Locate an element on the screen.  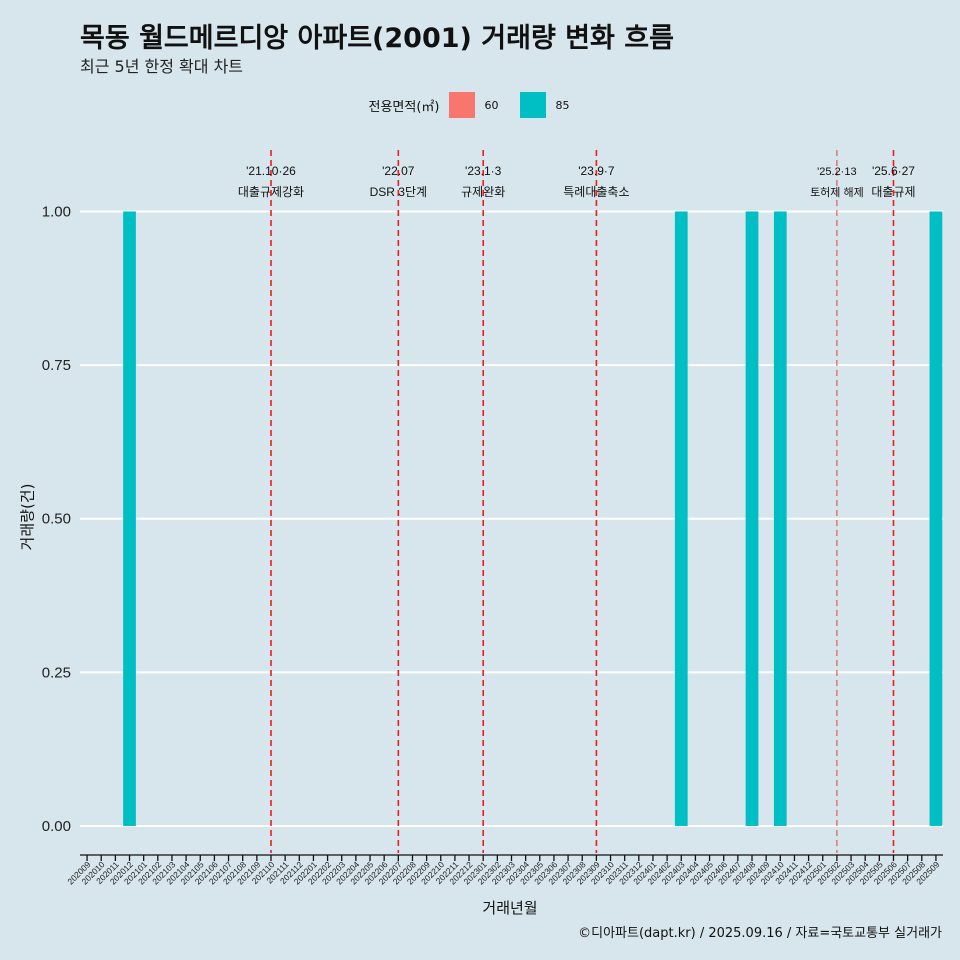
annotation-label: DSR 3단계 is located at coordinates (398, 192).